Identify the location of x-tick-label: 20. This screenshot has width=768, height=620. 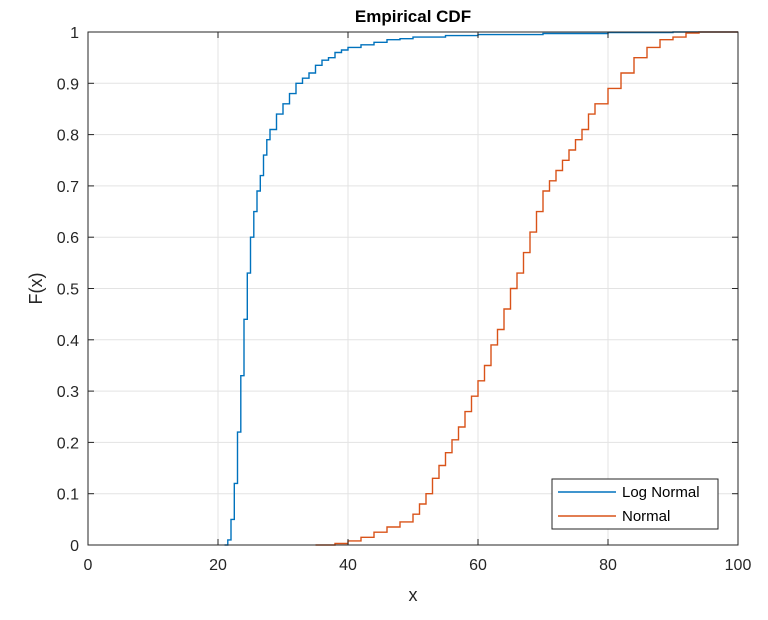
(218, 565).